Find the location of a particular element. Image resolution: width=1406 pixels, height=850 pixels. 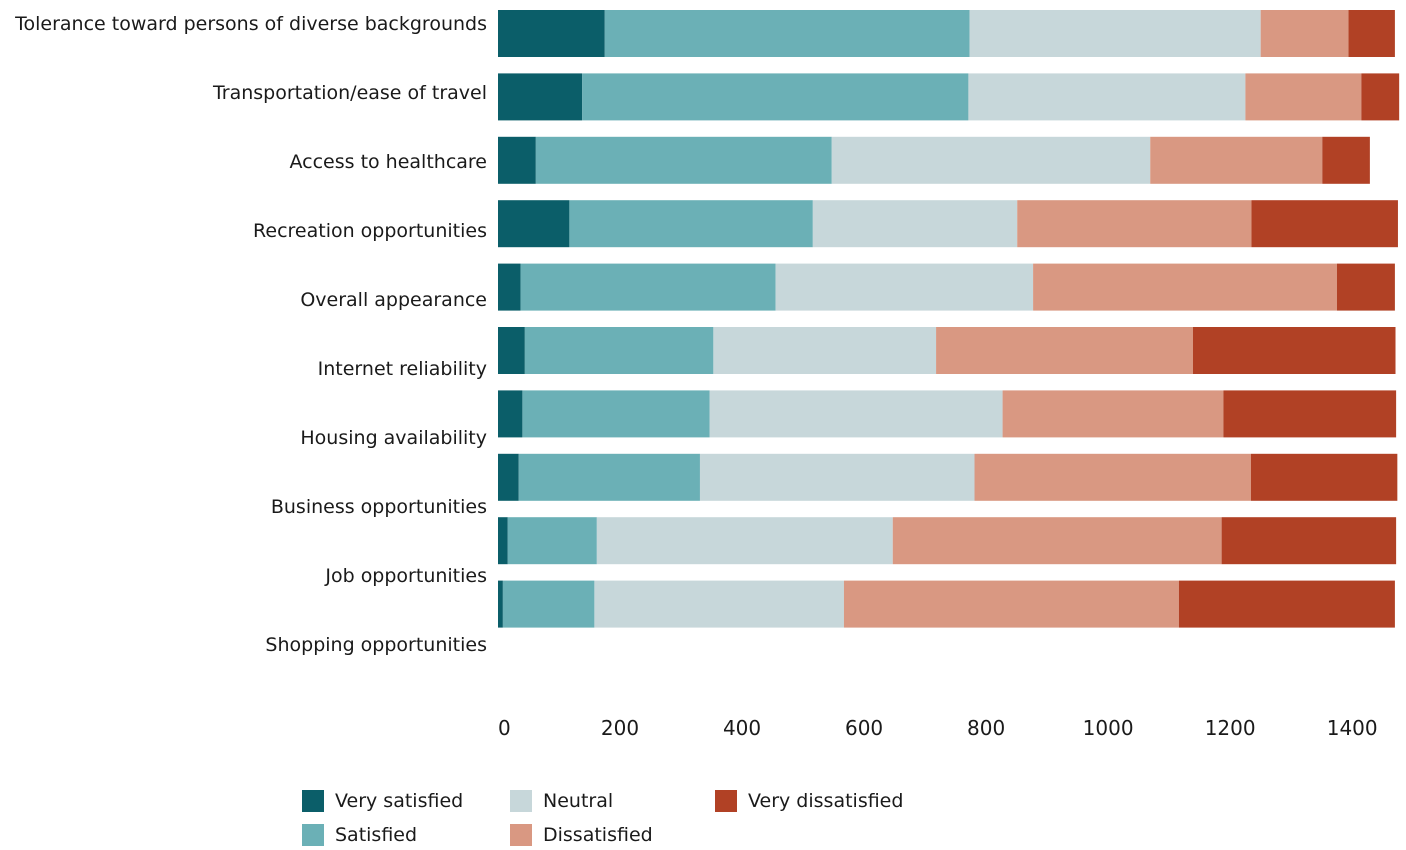

bar-job-opportunities-very-satisfied is located at coordinates (503, 541).